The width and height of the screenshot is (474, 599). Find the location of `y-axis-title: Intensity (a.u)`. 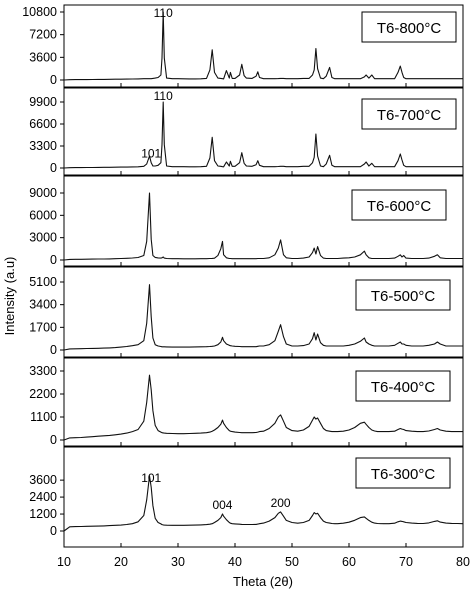

y-axis-title: Intensity (a.u) is located at coordinates (9, 296).